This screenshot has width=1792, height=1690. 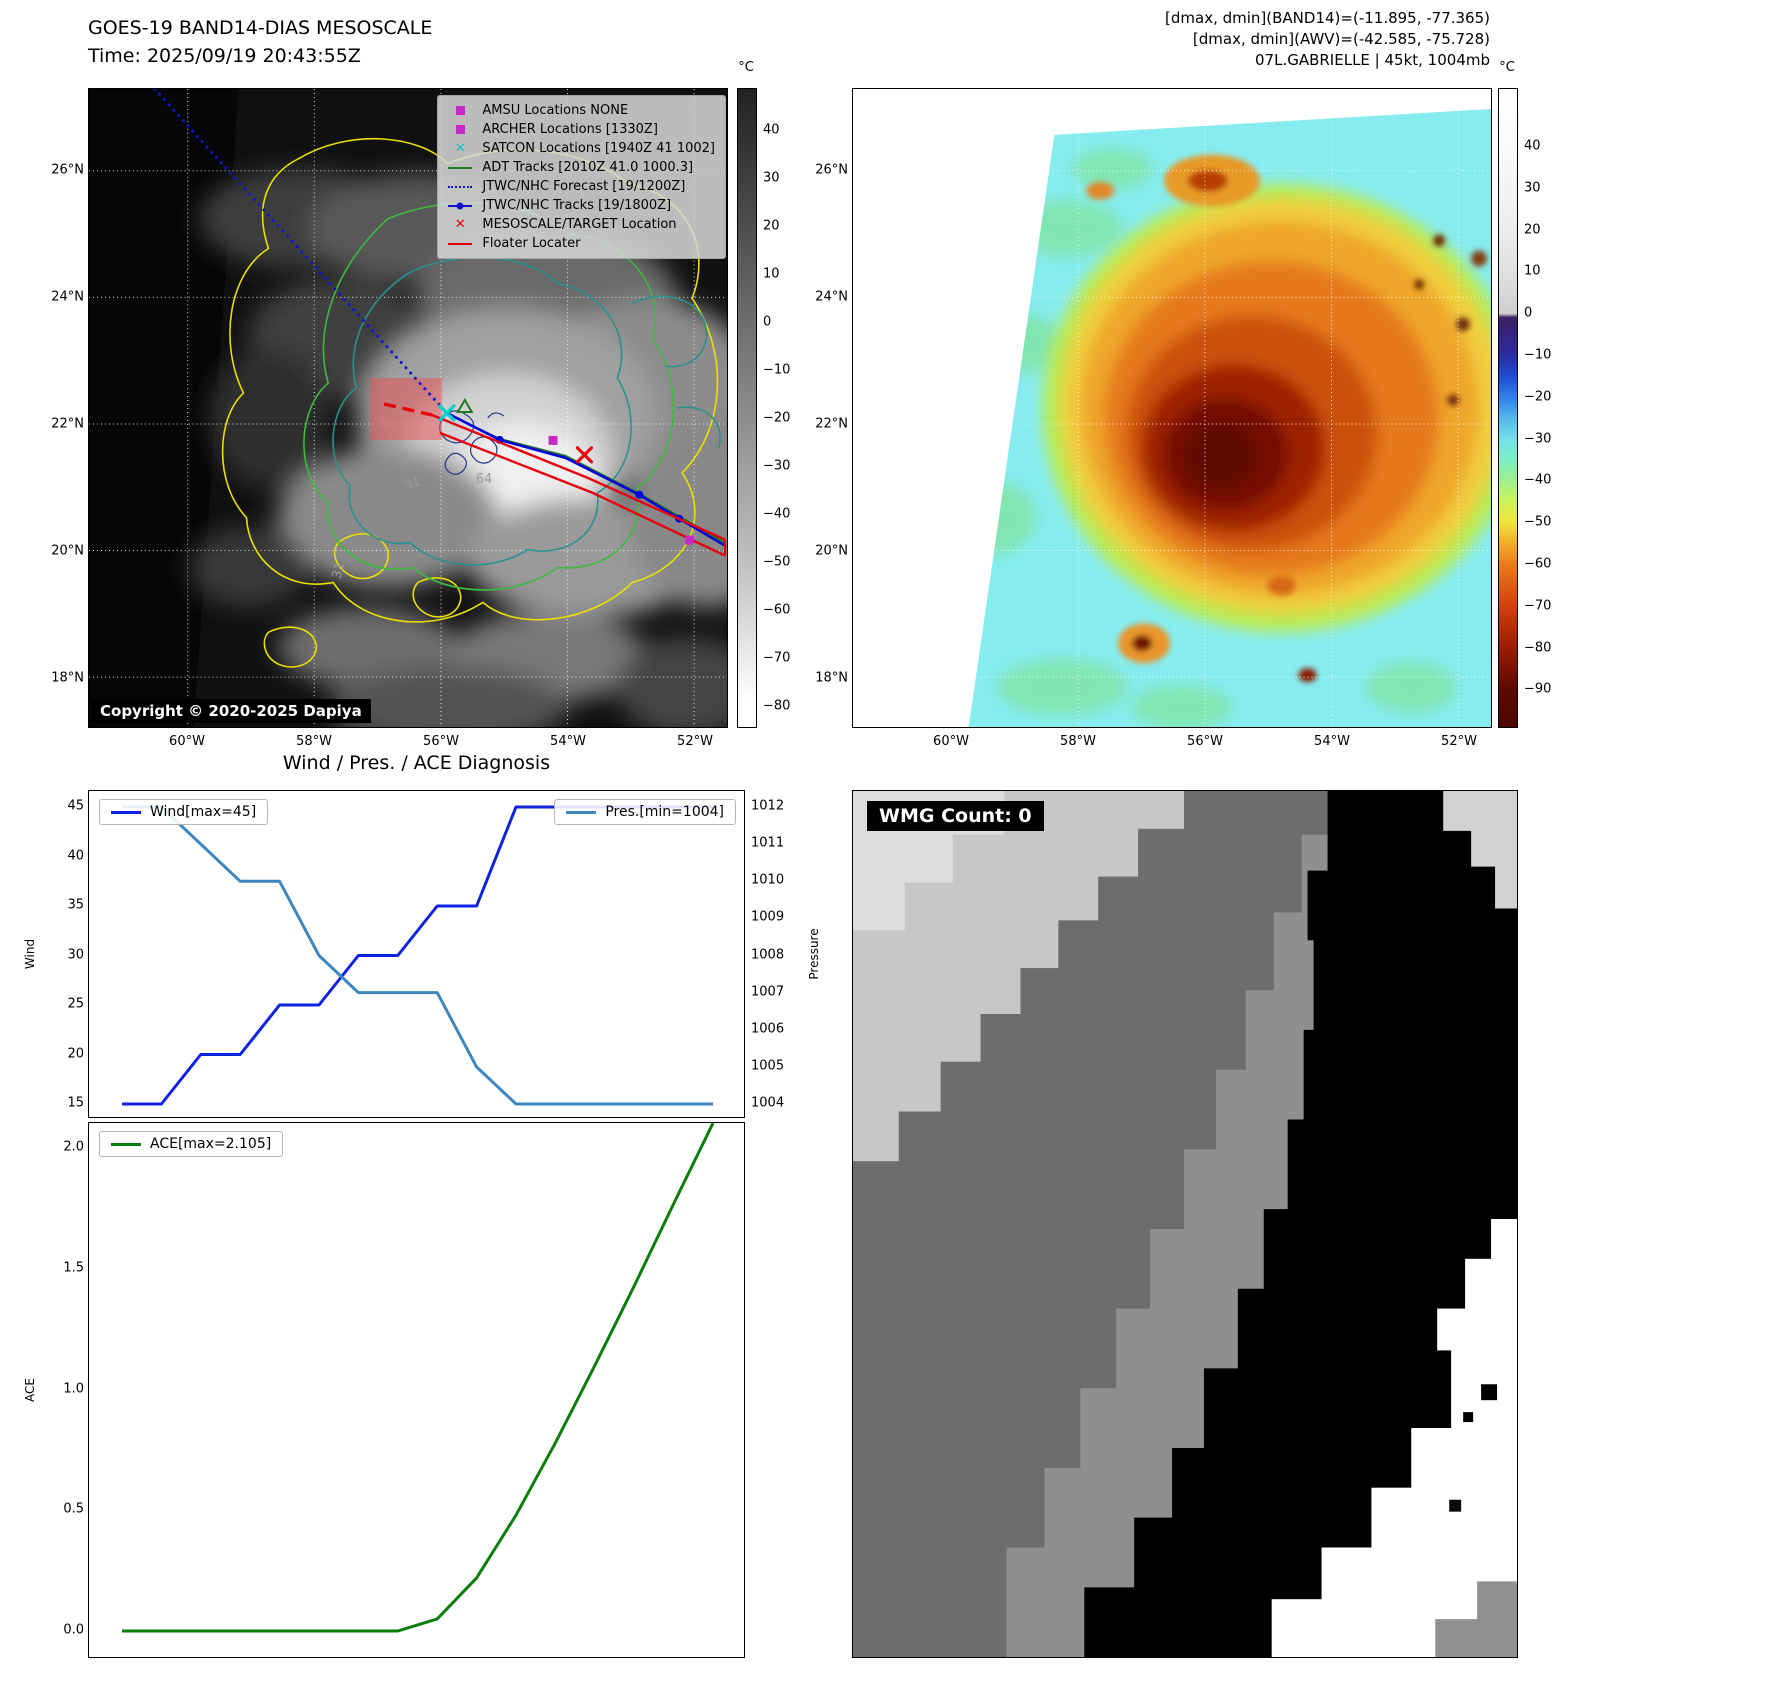 What do you see at coordinates (1341, 39) in the screenshot?
I see `dmax-dmin-awv: [dmax, dmin](AWV)=(-42.585, -75.728)` at bounding box center [1341, 39].